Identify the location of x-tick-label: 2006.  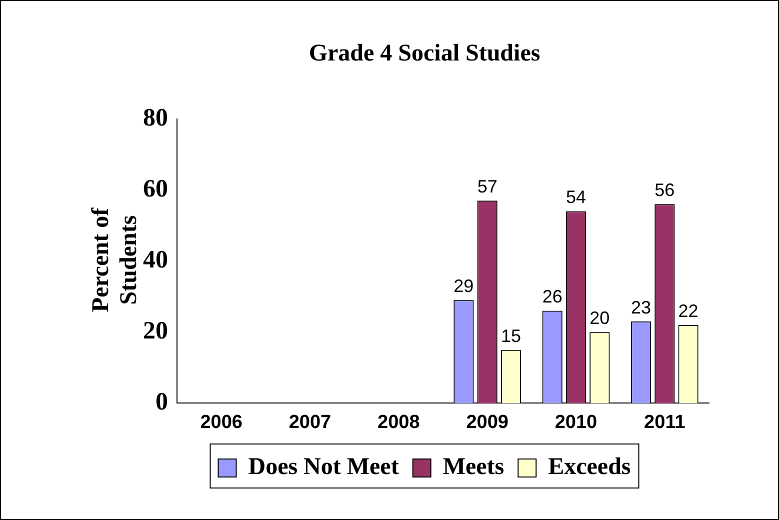
(221, 422).